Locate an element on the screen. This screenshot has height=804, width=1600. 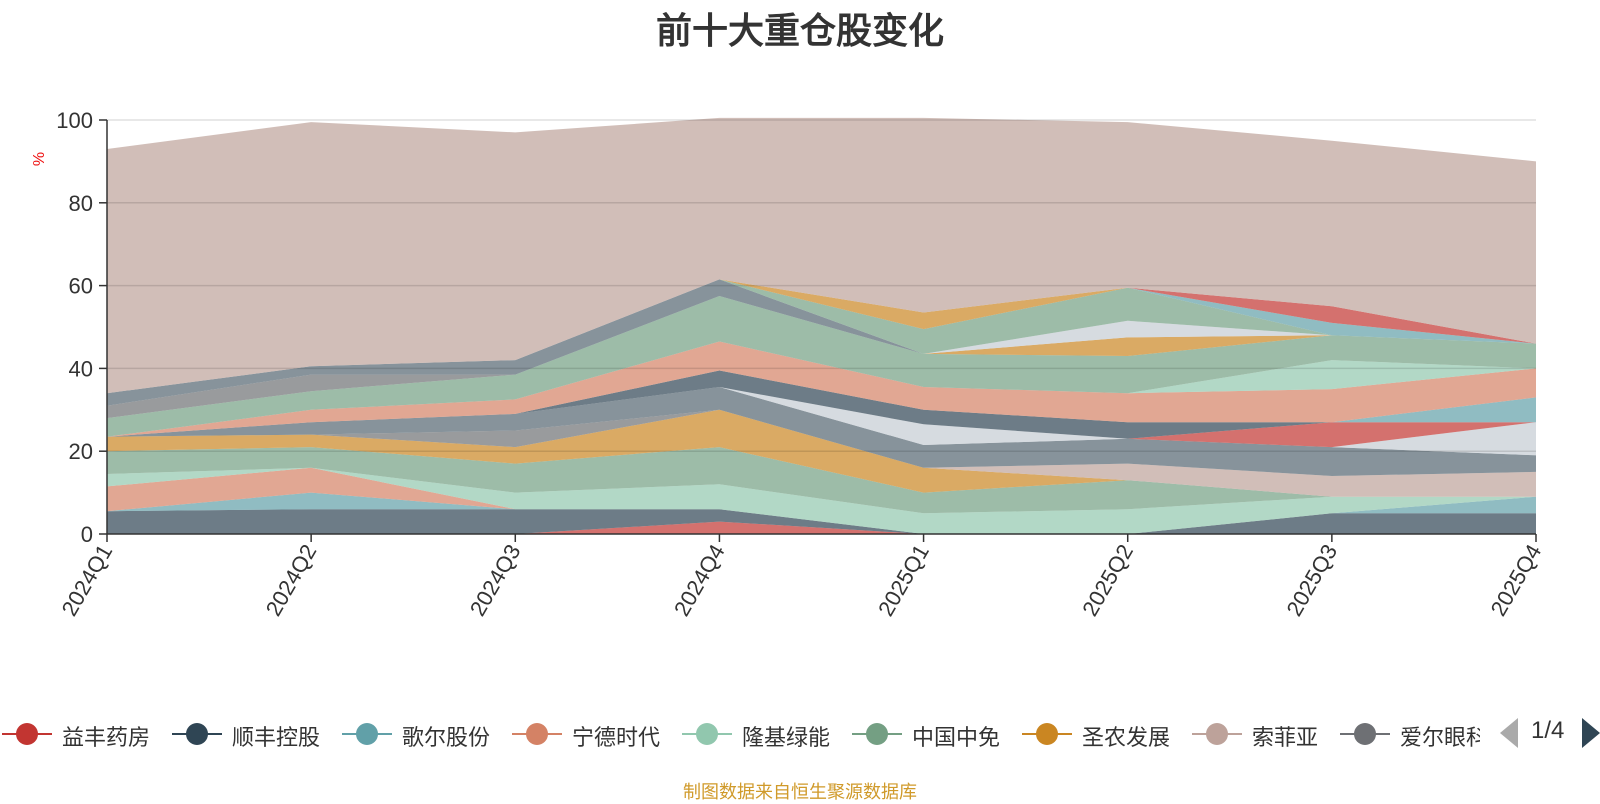
legend: 益丰药房 顺丰控股 歌尔股份 宁德时代 隆基绿能 中国中免 圣农发展 索菲亚 爱尔眼科 is located at coordinates (740, 734).